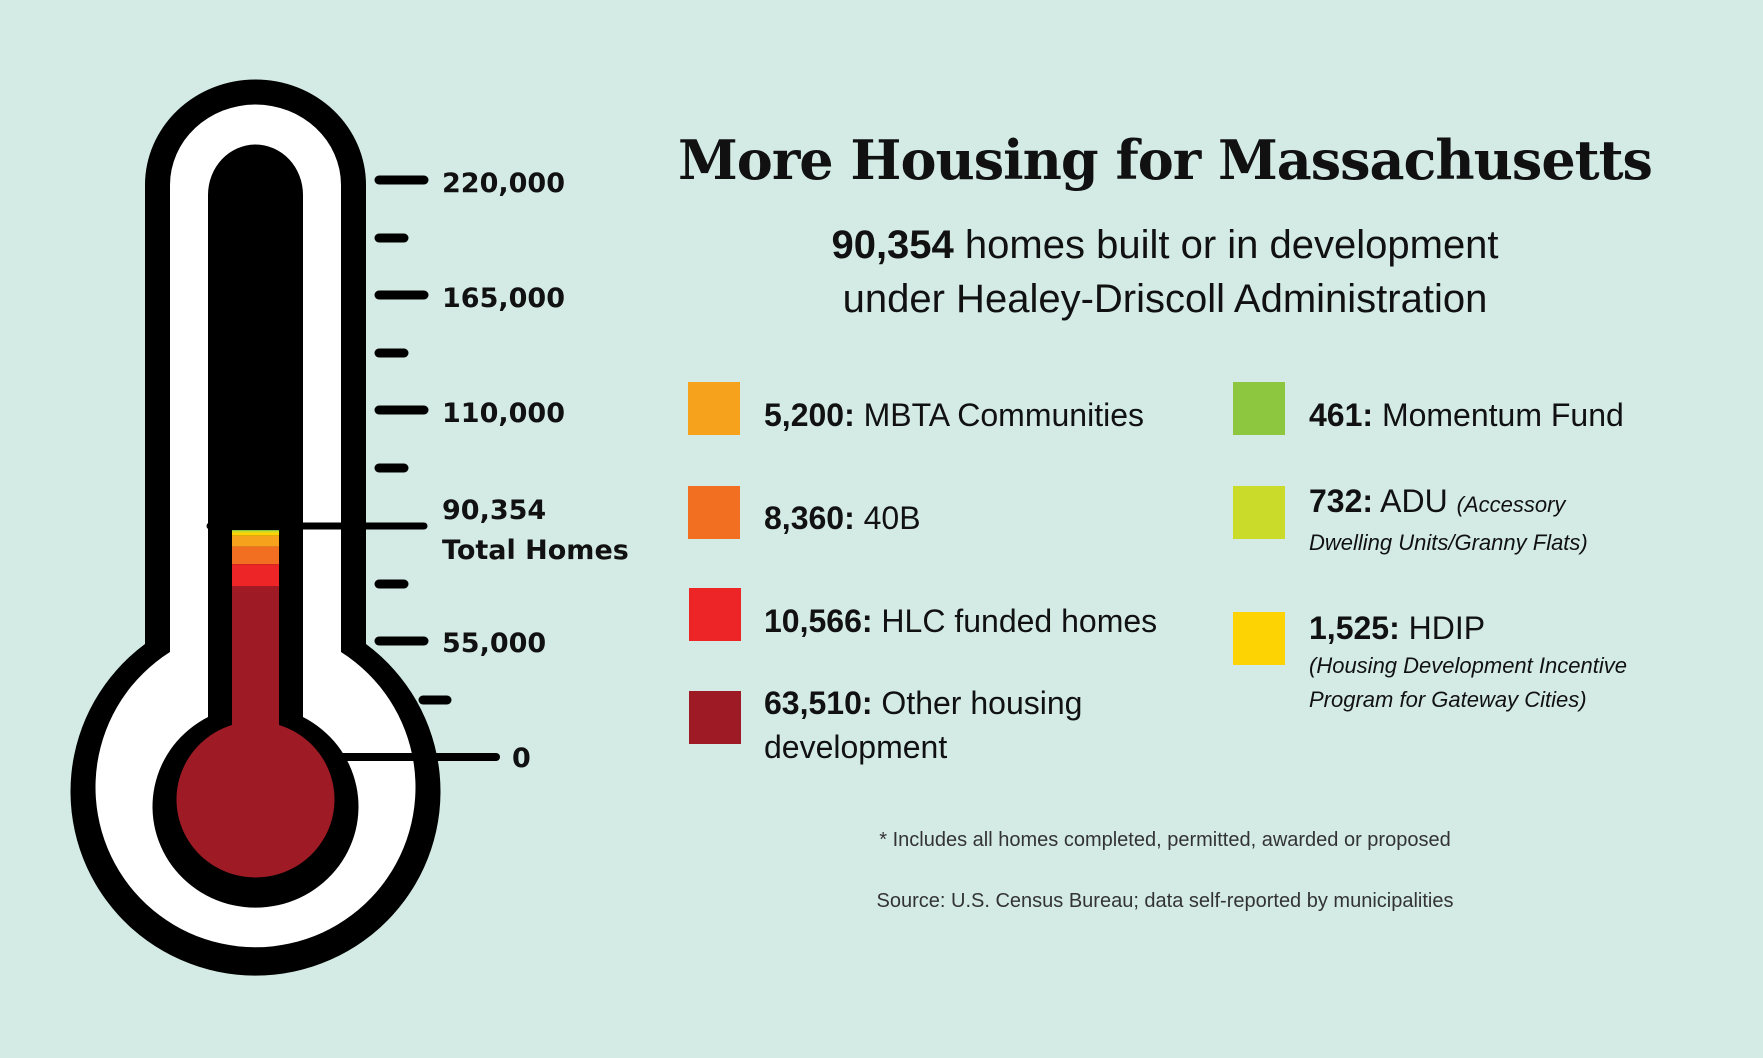 This screenshot has height=1058, width=1763. I want to click on thermometer-fill, so click(255, 704).